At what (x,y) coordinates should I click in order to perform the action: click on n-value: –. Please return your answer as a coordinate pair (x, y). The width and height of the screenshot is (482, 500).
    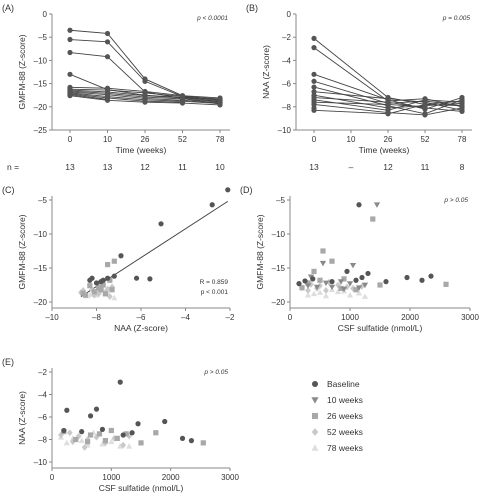
    Looking at the image, I should click on (351, 167).